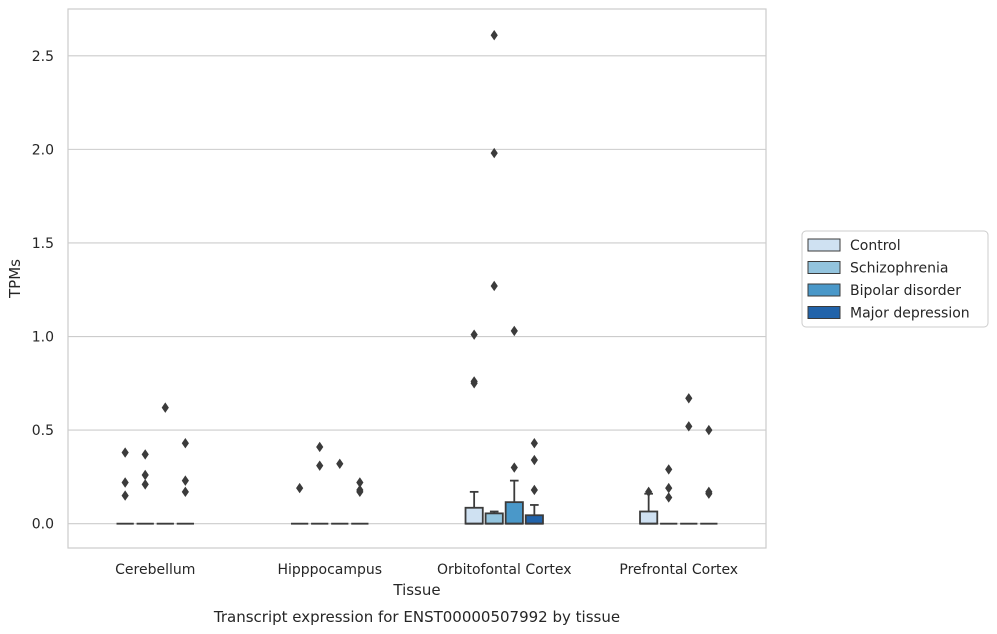 This screenshot has height=634, width=997. I want to click on y-tick-label: 2.5, so click(43, 57).